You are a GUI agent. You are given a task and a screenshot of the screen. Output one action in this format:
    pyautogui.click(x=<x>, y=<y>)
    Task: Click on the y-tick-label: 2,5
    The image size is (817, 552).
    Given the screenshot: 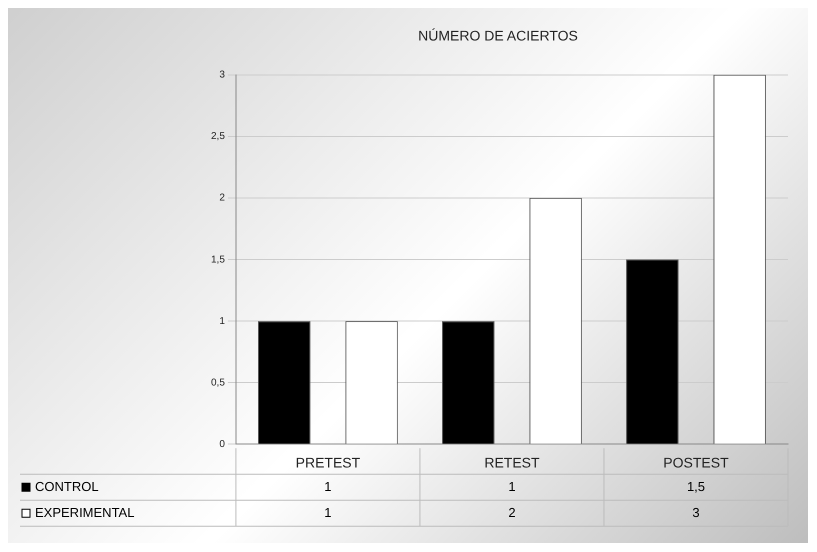 What is the action you would take?
    pyautogui.click(x=218, y=136)
    